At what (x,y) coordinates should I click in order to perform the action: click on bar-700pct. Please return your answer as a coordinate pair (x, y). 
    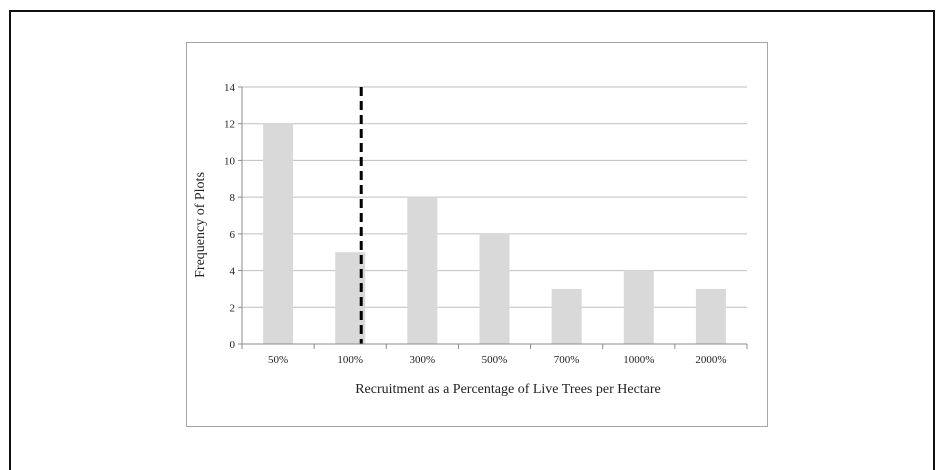
    Looking at the image, I should click on (566, 316).